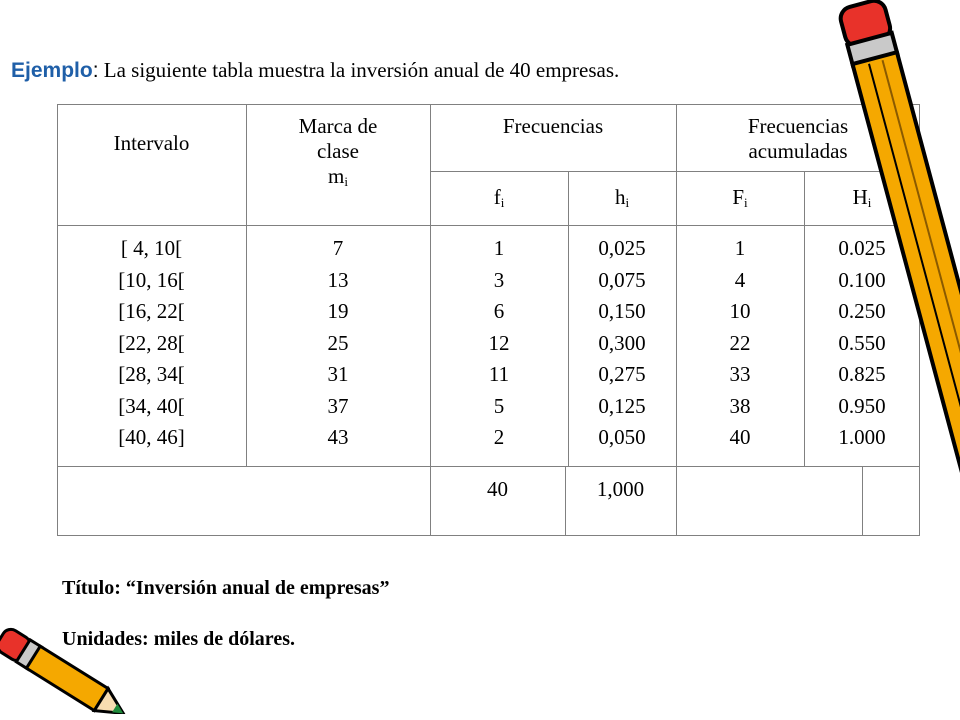 The width and height of the screenshot is (960, 720). What do you see at coordinates (740, 311) in the screenshot?
I see `table-cell-Fi: 10` at bounding box center [740, 311].